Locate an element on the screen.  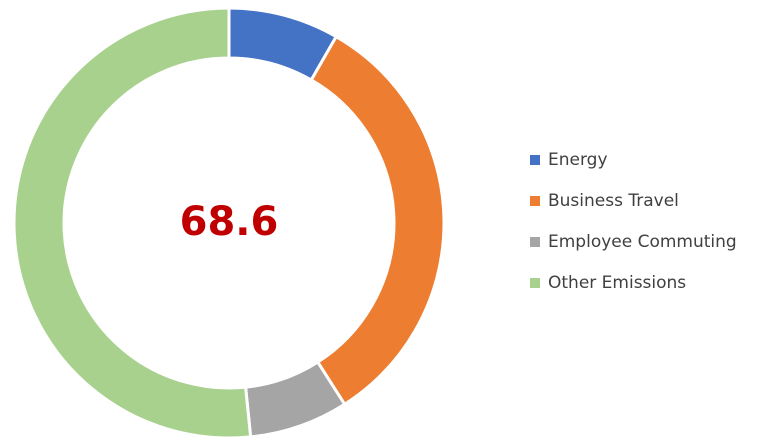
center-value: 68.6 is located at coordinates (229, 222).